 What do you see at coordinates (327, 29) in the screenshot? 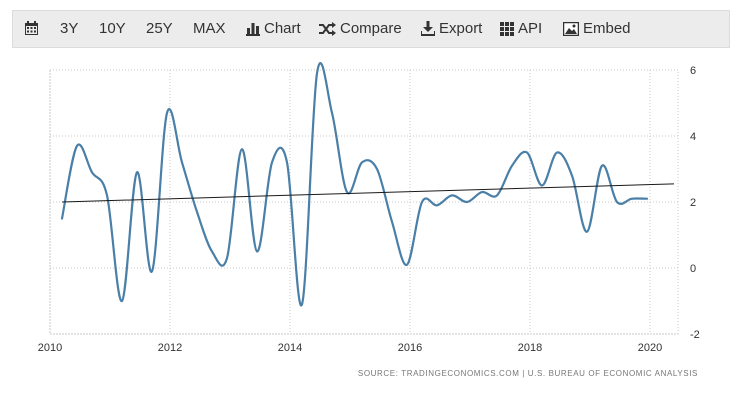
I see `shuffle-icon` at bounding box center [327, 29].